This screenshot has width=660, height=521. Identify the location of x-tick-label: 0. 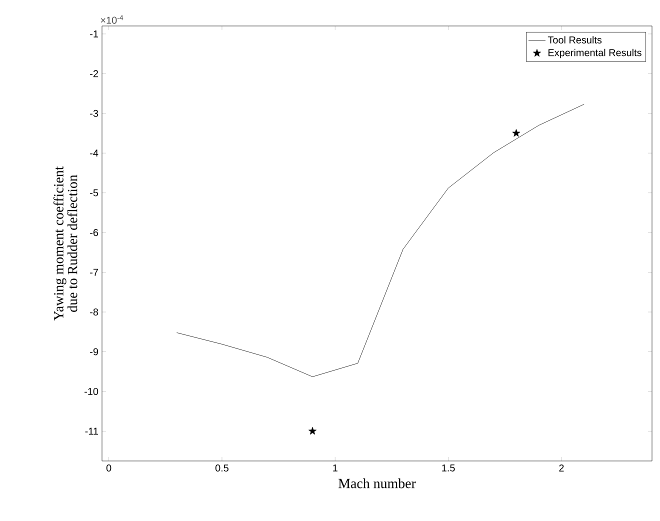
(109, 468).